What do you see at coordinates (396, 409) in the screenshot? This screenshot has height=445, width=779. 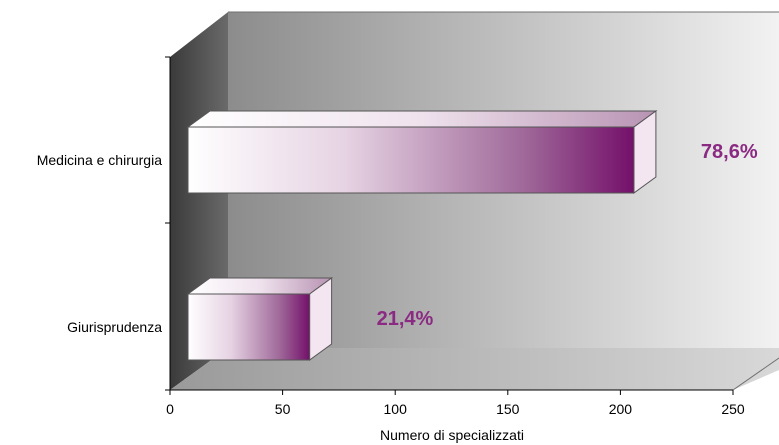 I see `x-tick-label: 100` at bounding box center [396, 409].